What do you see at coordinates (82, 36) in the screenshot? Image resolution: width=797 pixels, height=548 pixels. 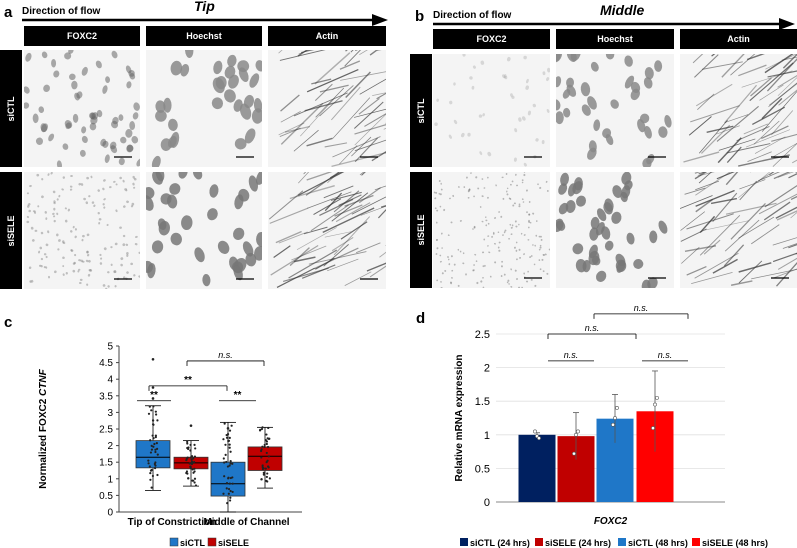 I see `panel-a-col-foxc2: FOXC2` at bounding box center [82, 36].